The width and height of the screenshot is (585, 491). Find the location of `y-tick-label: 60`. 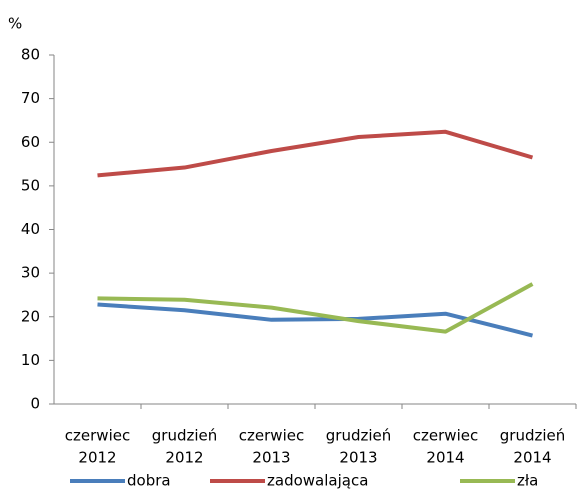

y-tick-label: 60 is located at coordinates (30, 142).